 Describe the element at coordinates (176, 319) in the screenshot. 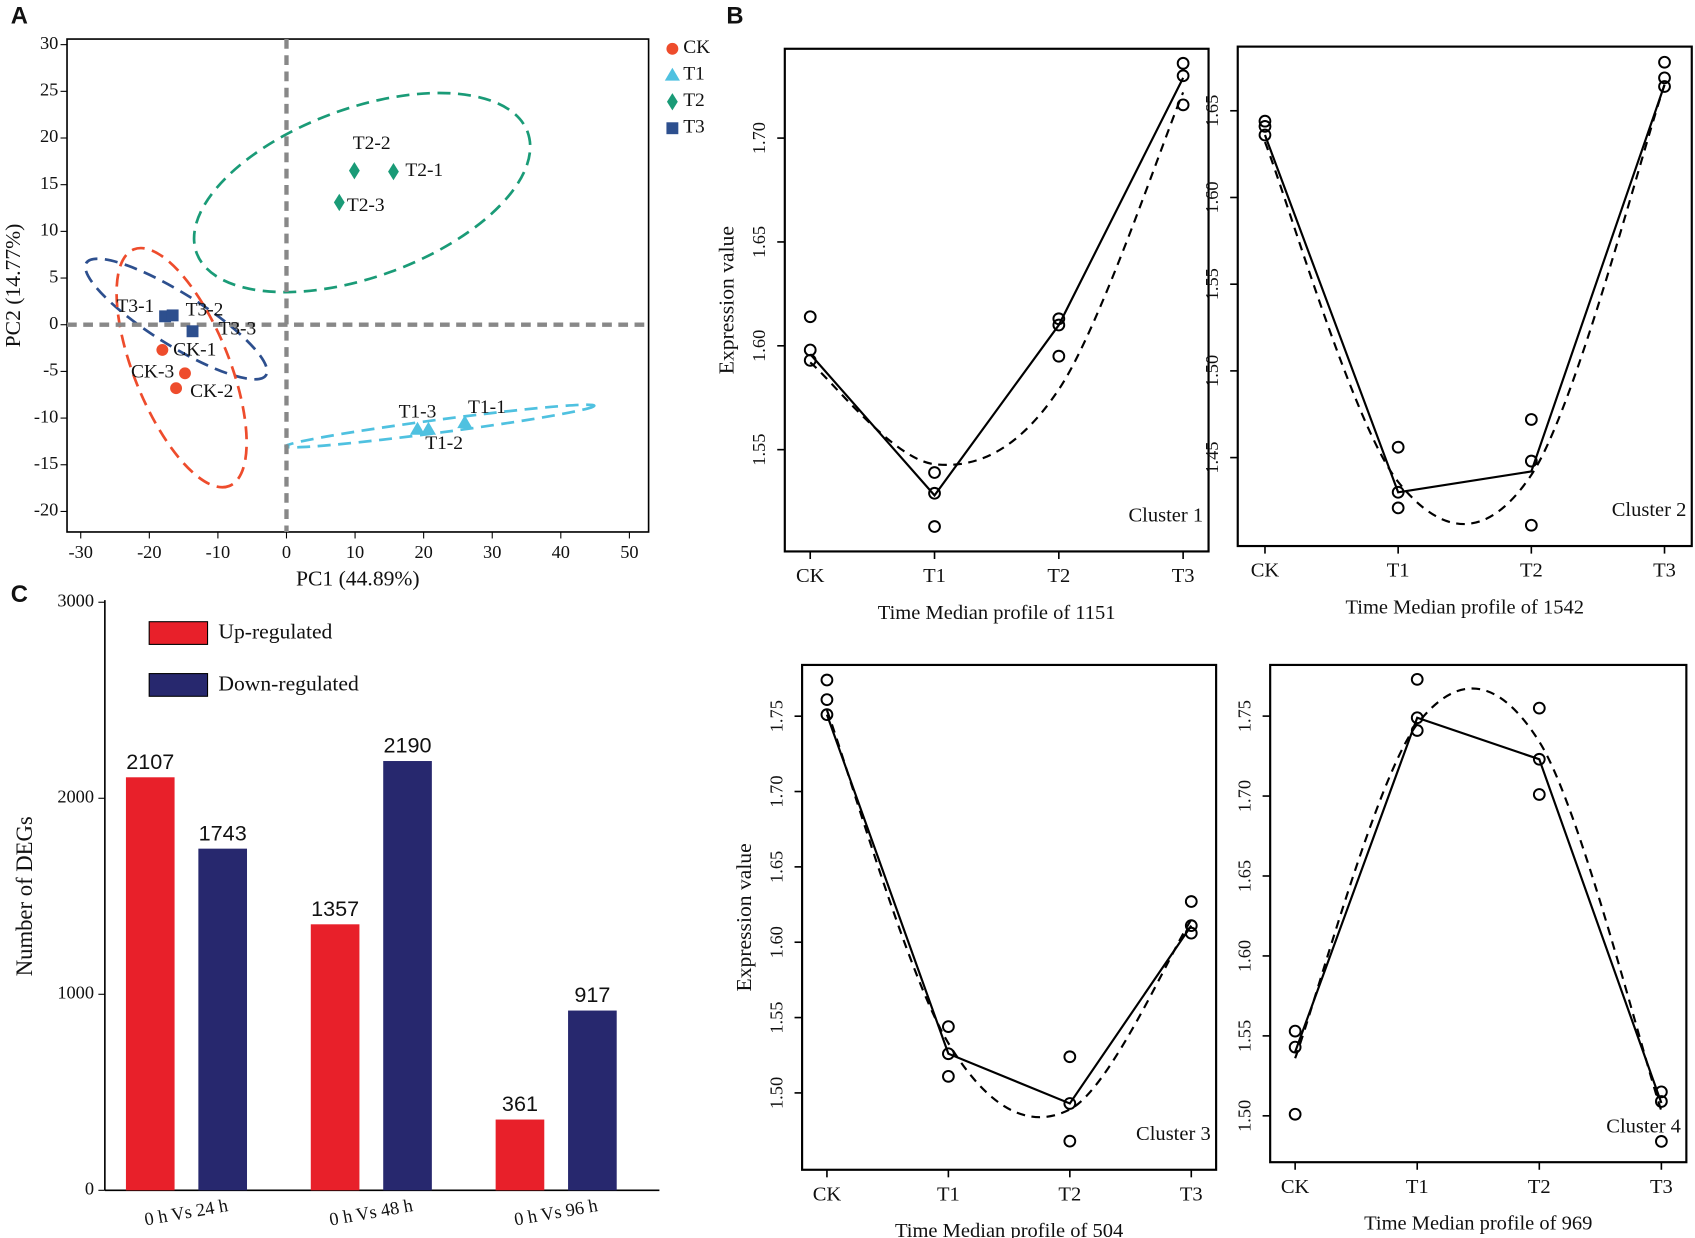

I see `t3-ellipse` at that location.